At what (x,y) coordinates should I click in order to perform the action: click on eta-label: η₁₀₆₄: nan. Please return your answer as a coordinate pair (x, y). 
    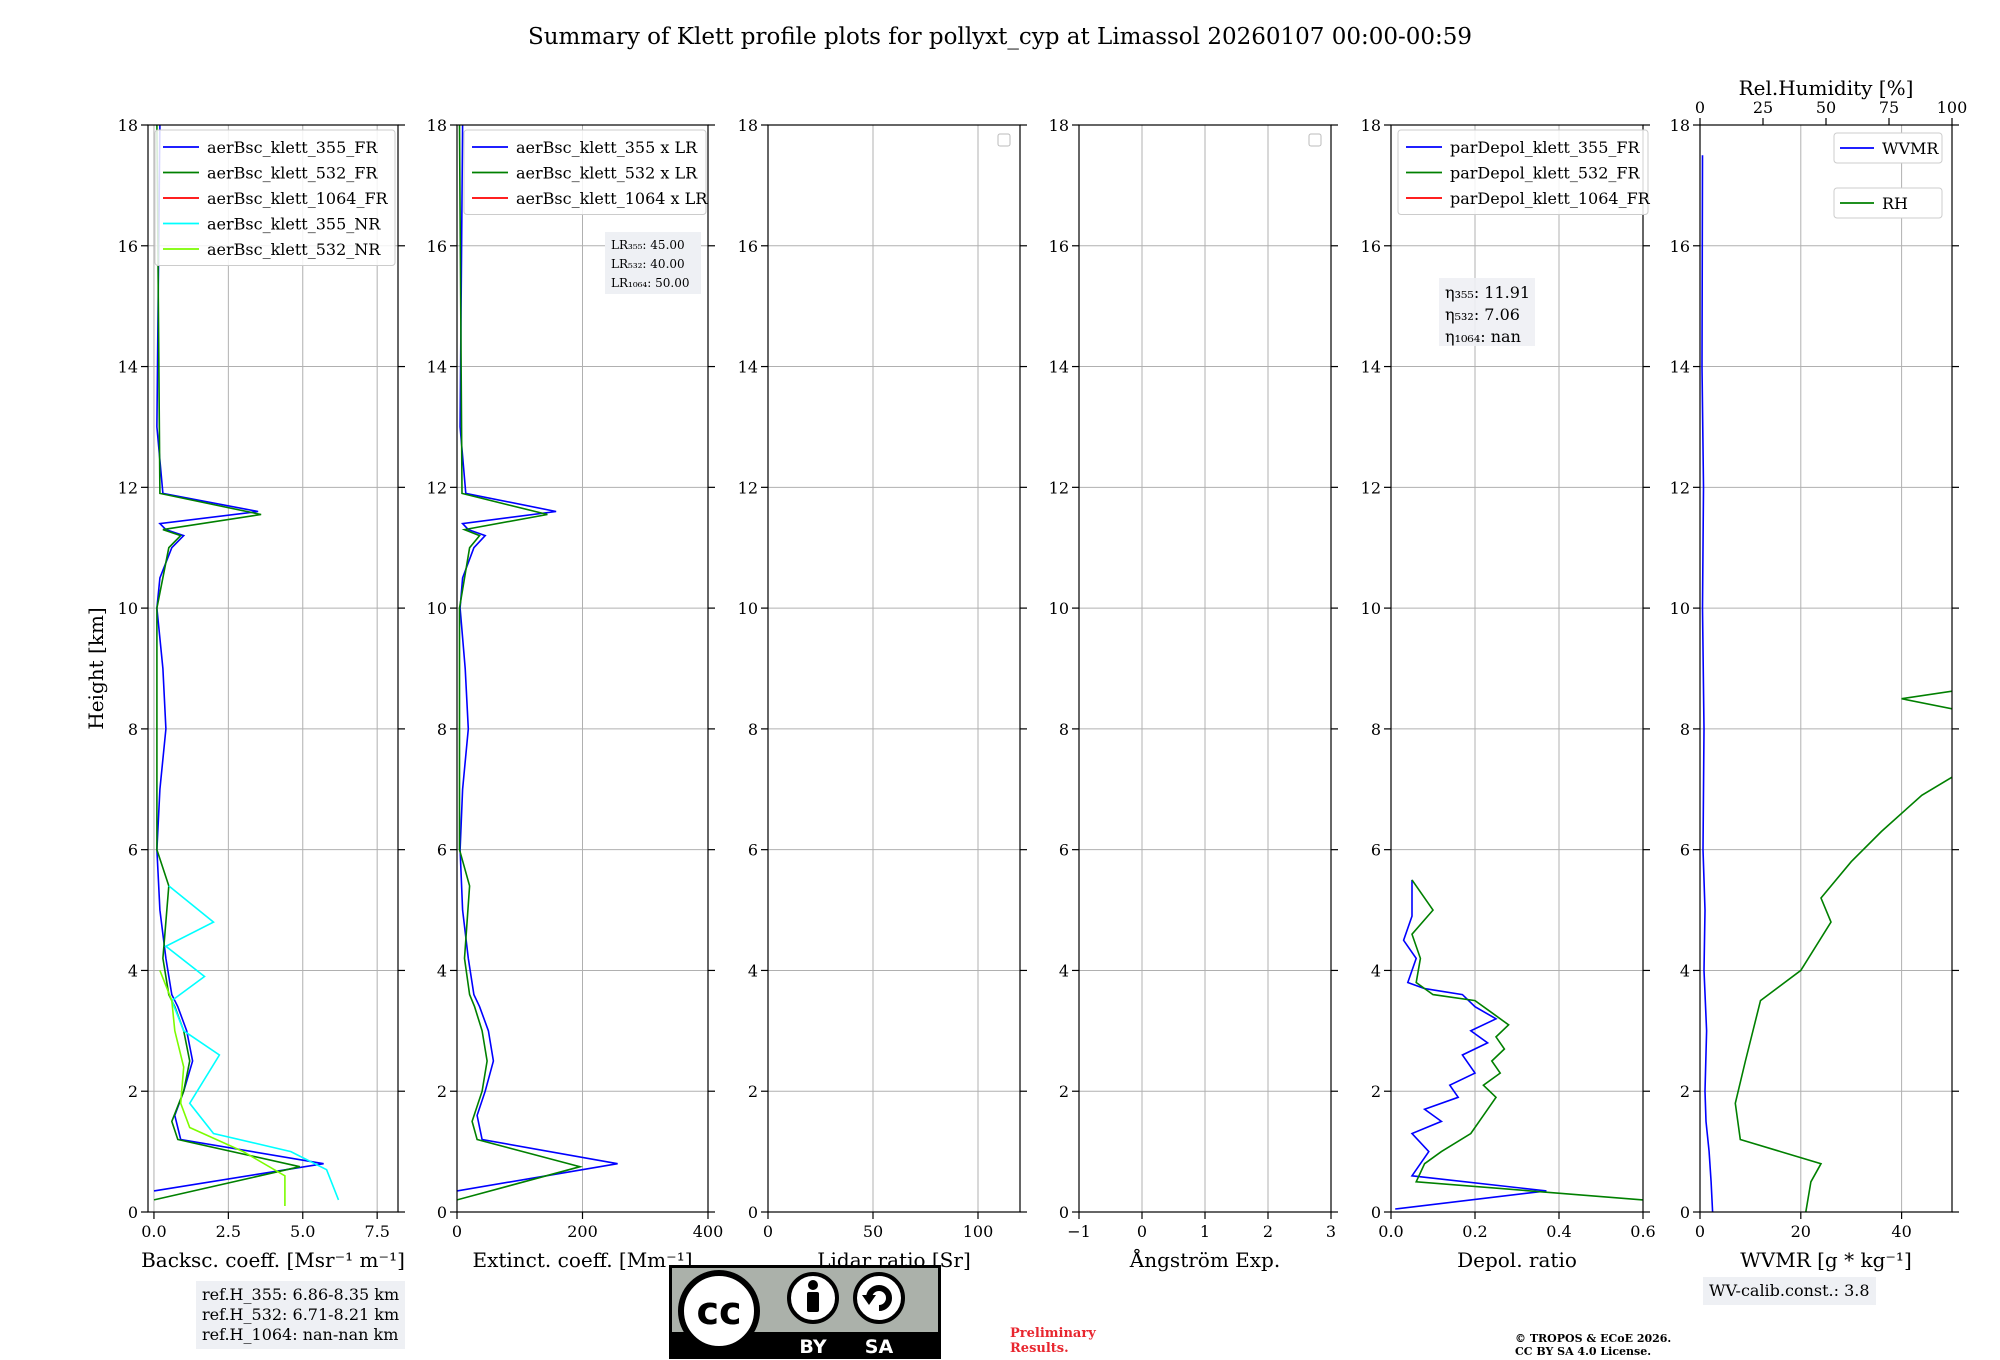
    Looking at the image, I should click on (1483, 336).